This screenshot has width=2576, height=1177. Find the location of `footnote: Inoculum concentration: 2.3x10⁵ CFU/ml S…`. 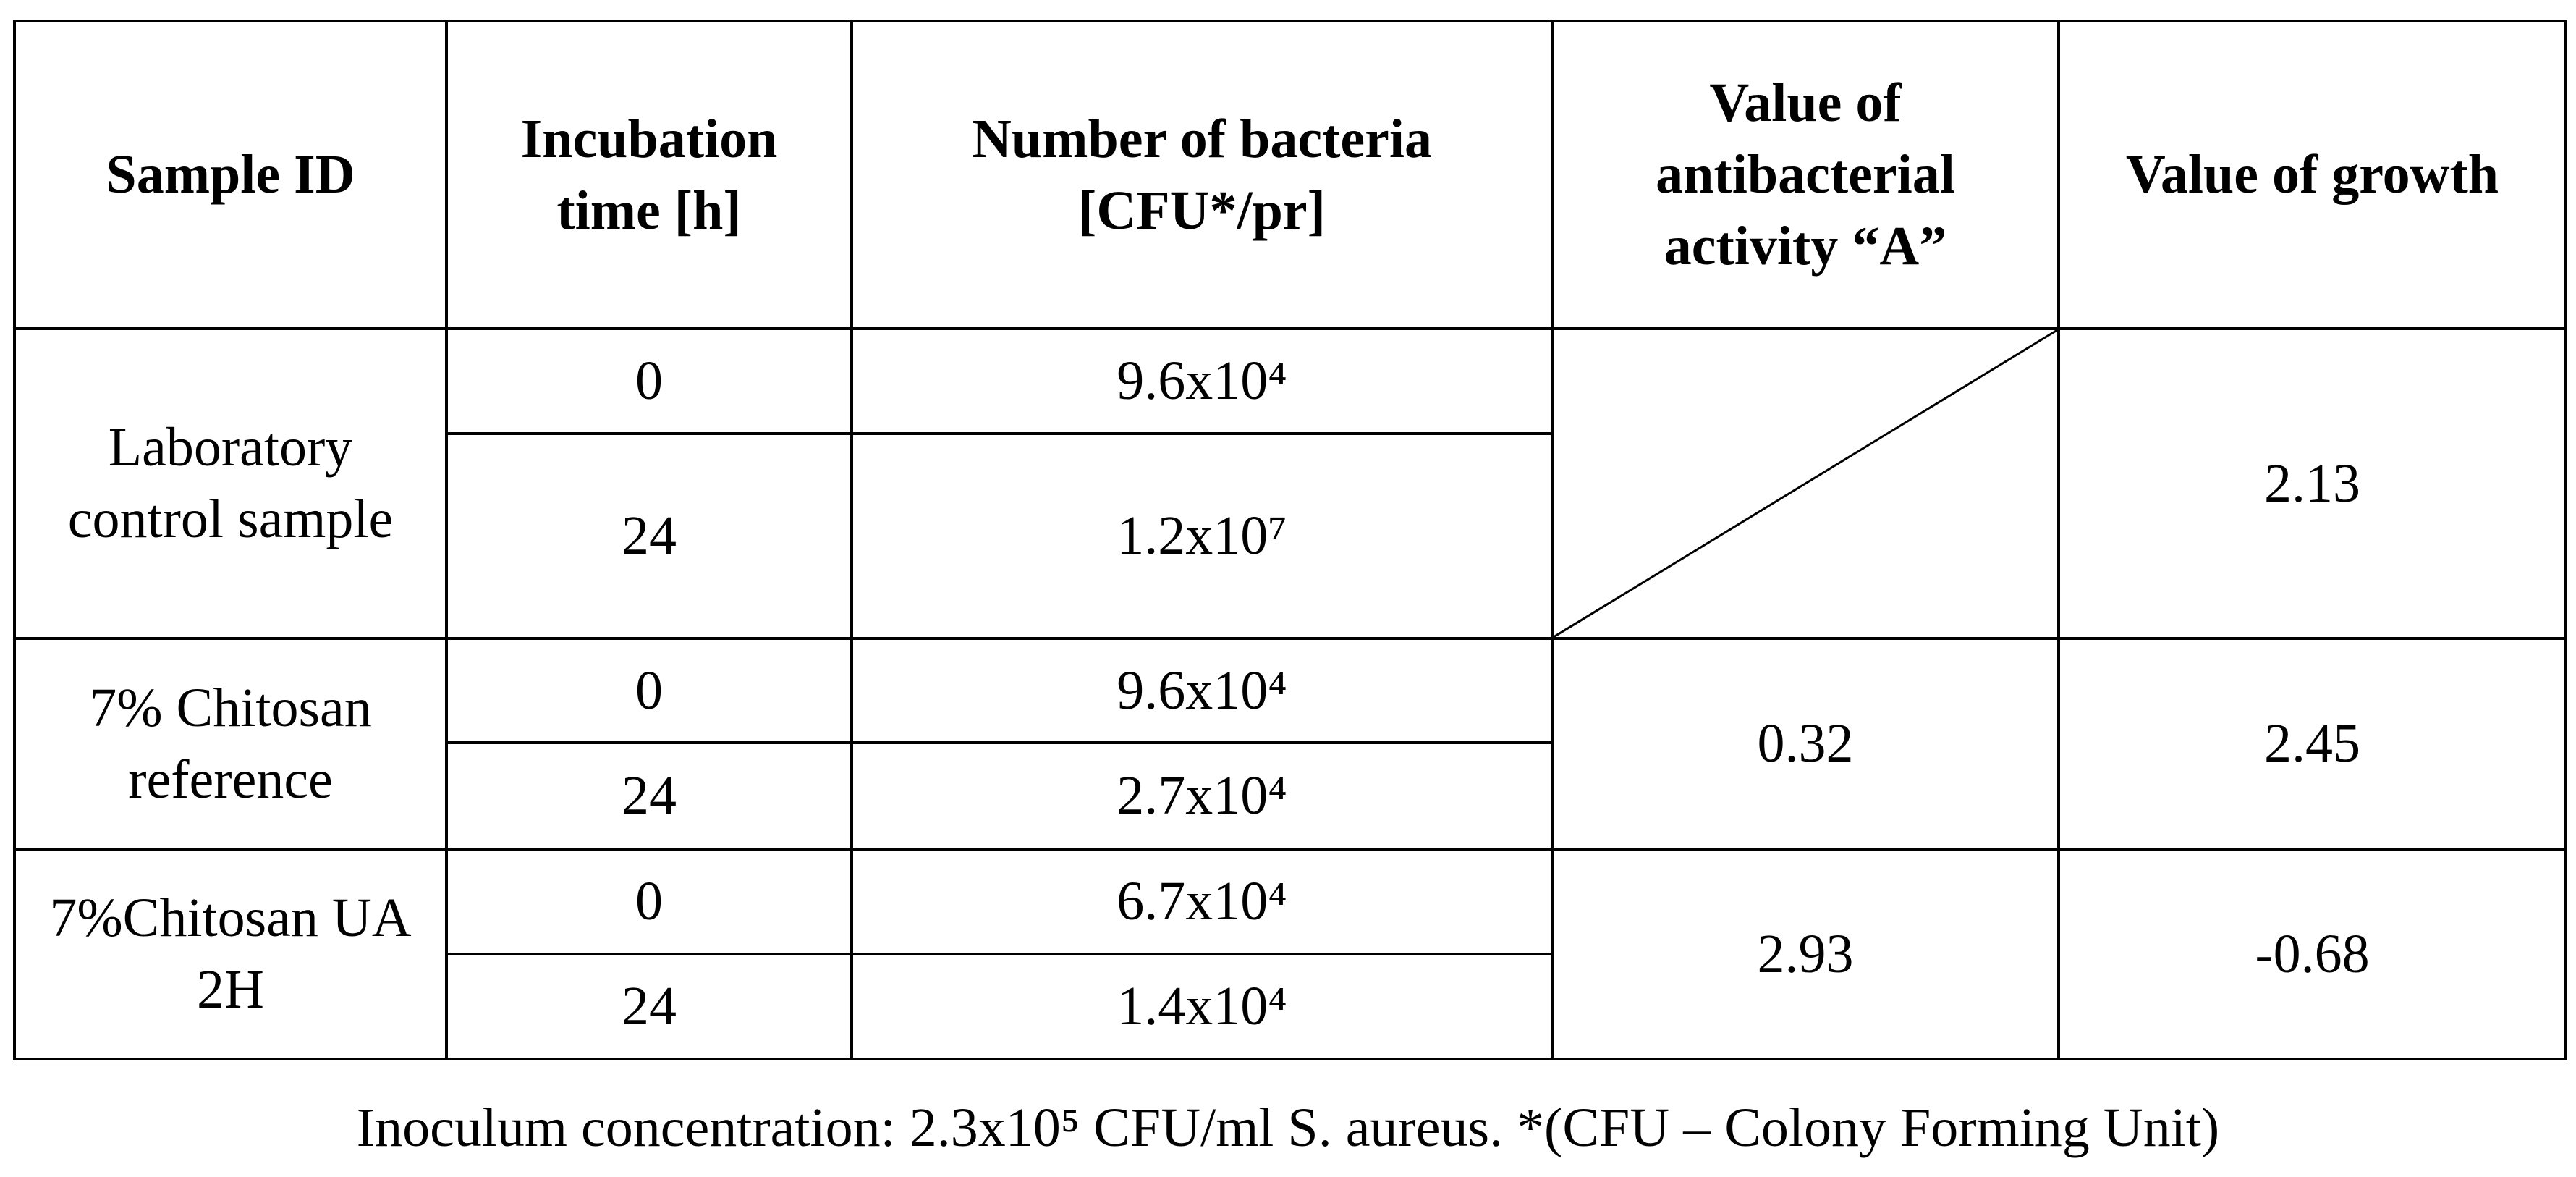

footnote: Inoculum concentration: 2.3x10⁵ CFU/ml S… is located at coordinates (1288, 1127).